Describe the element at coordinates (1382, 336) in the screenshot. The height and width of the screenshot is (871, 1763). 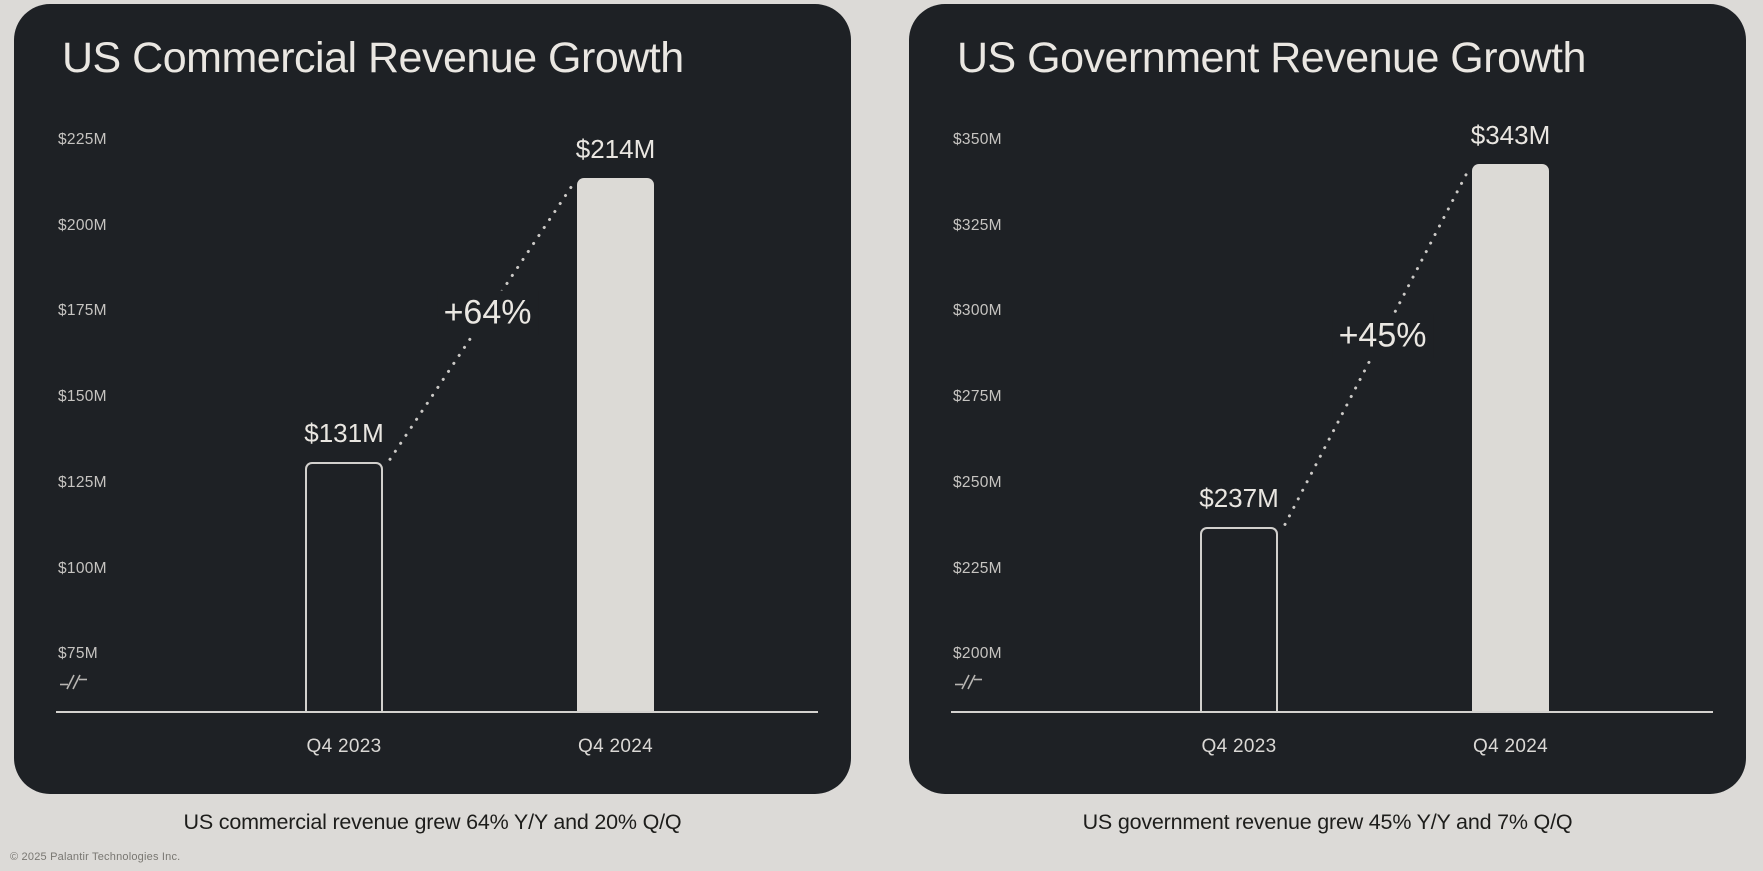
I see `growth-percent-label: +45%` at that location.